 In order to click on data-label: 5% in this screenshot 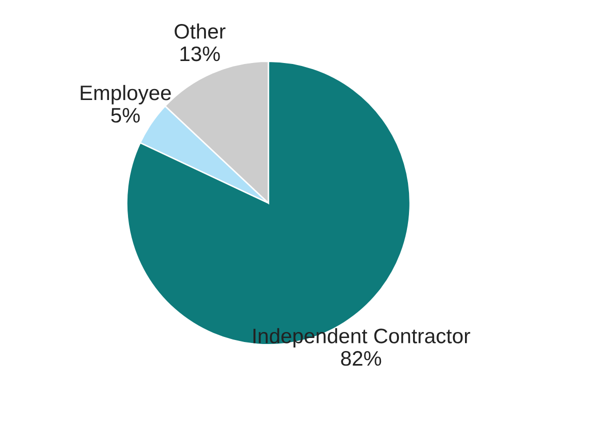, I will do `click(125, 115)`.